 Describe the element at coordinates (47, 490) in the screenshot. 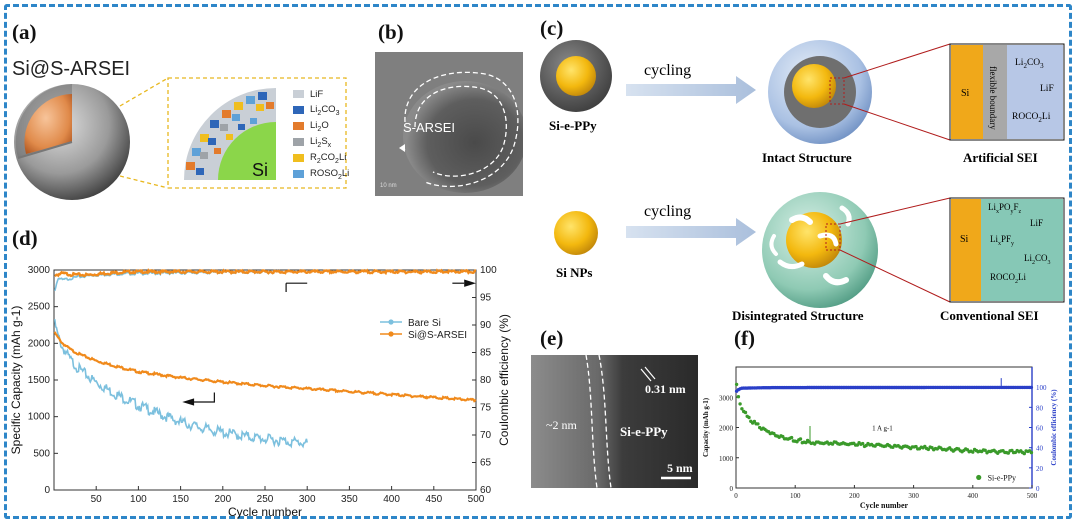

I see `y-tick-label: 0` at that location.